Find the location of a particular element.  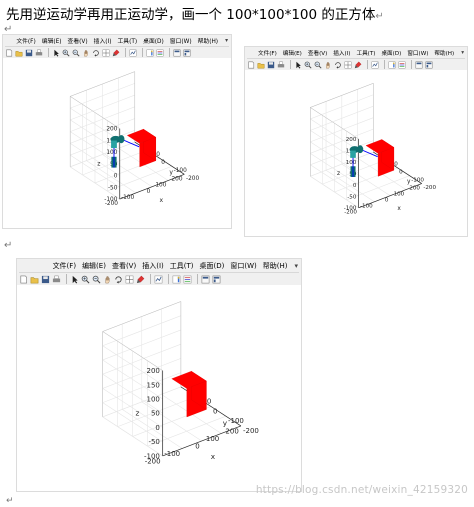

x-tick-label: 100 is located at coordinates (212, 439).